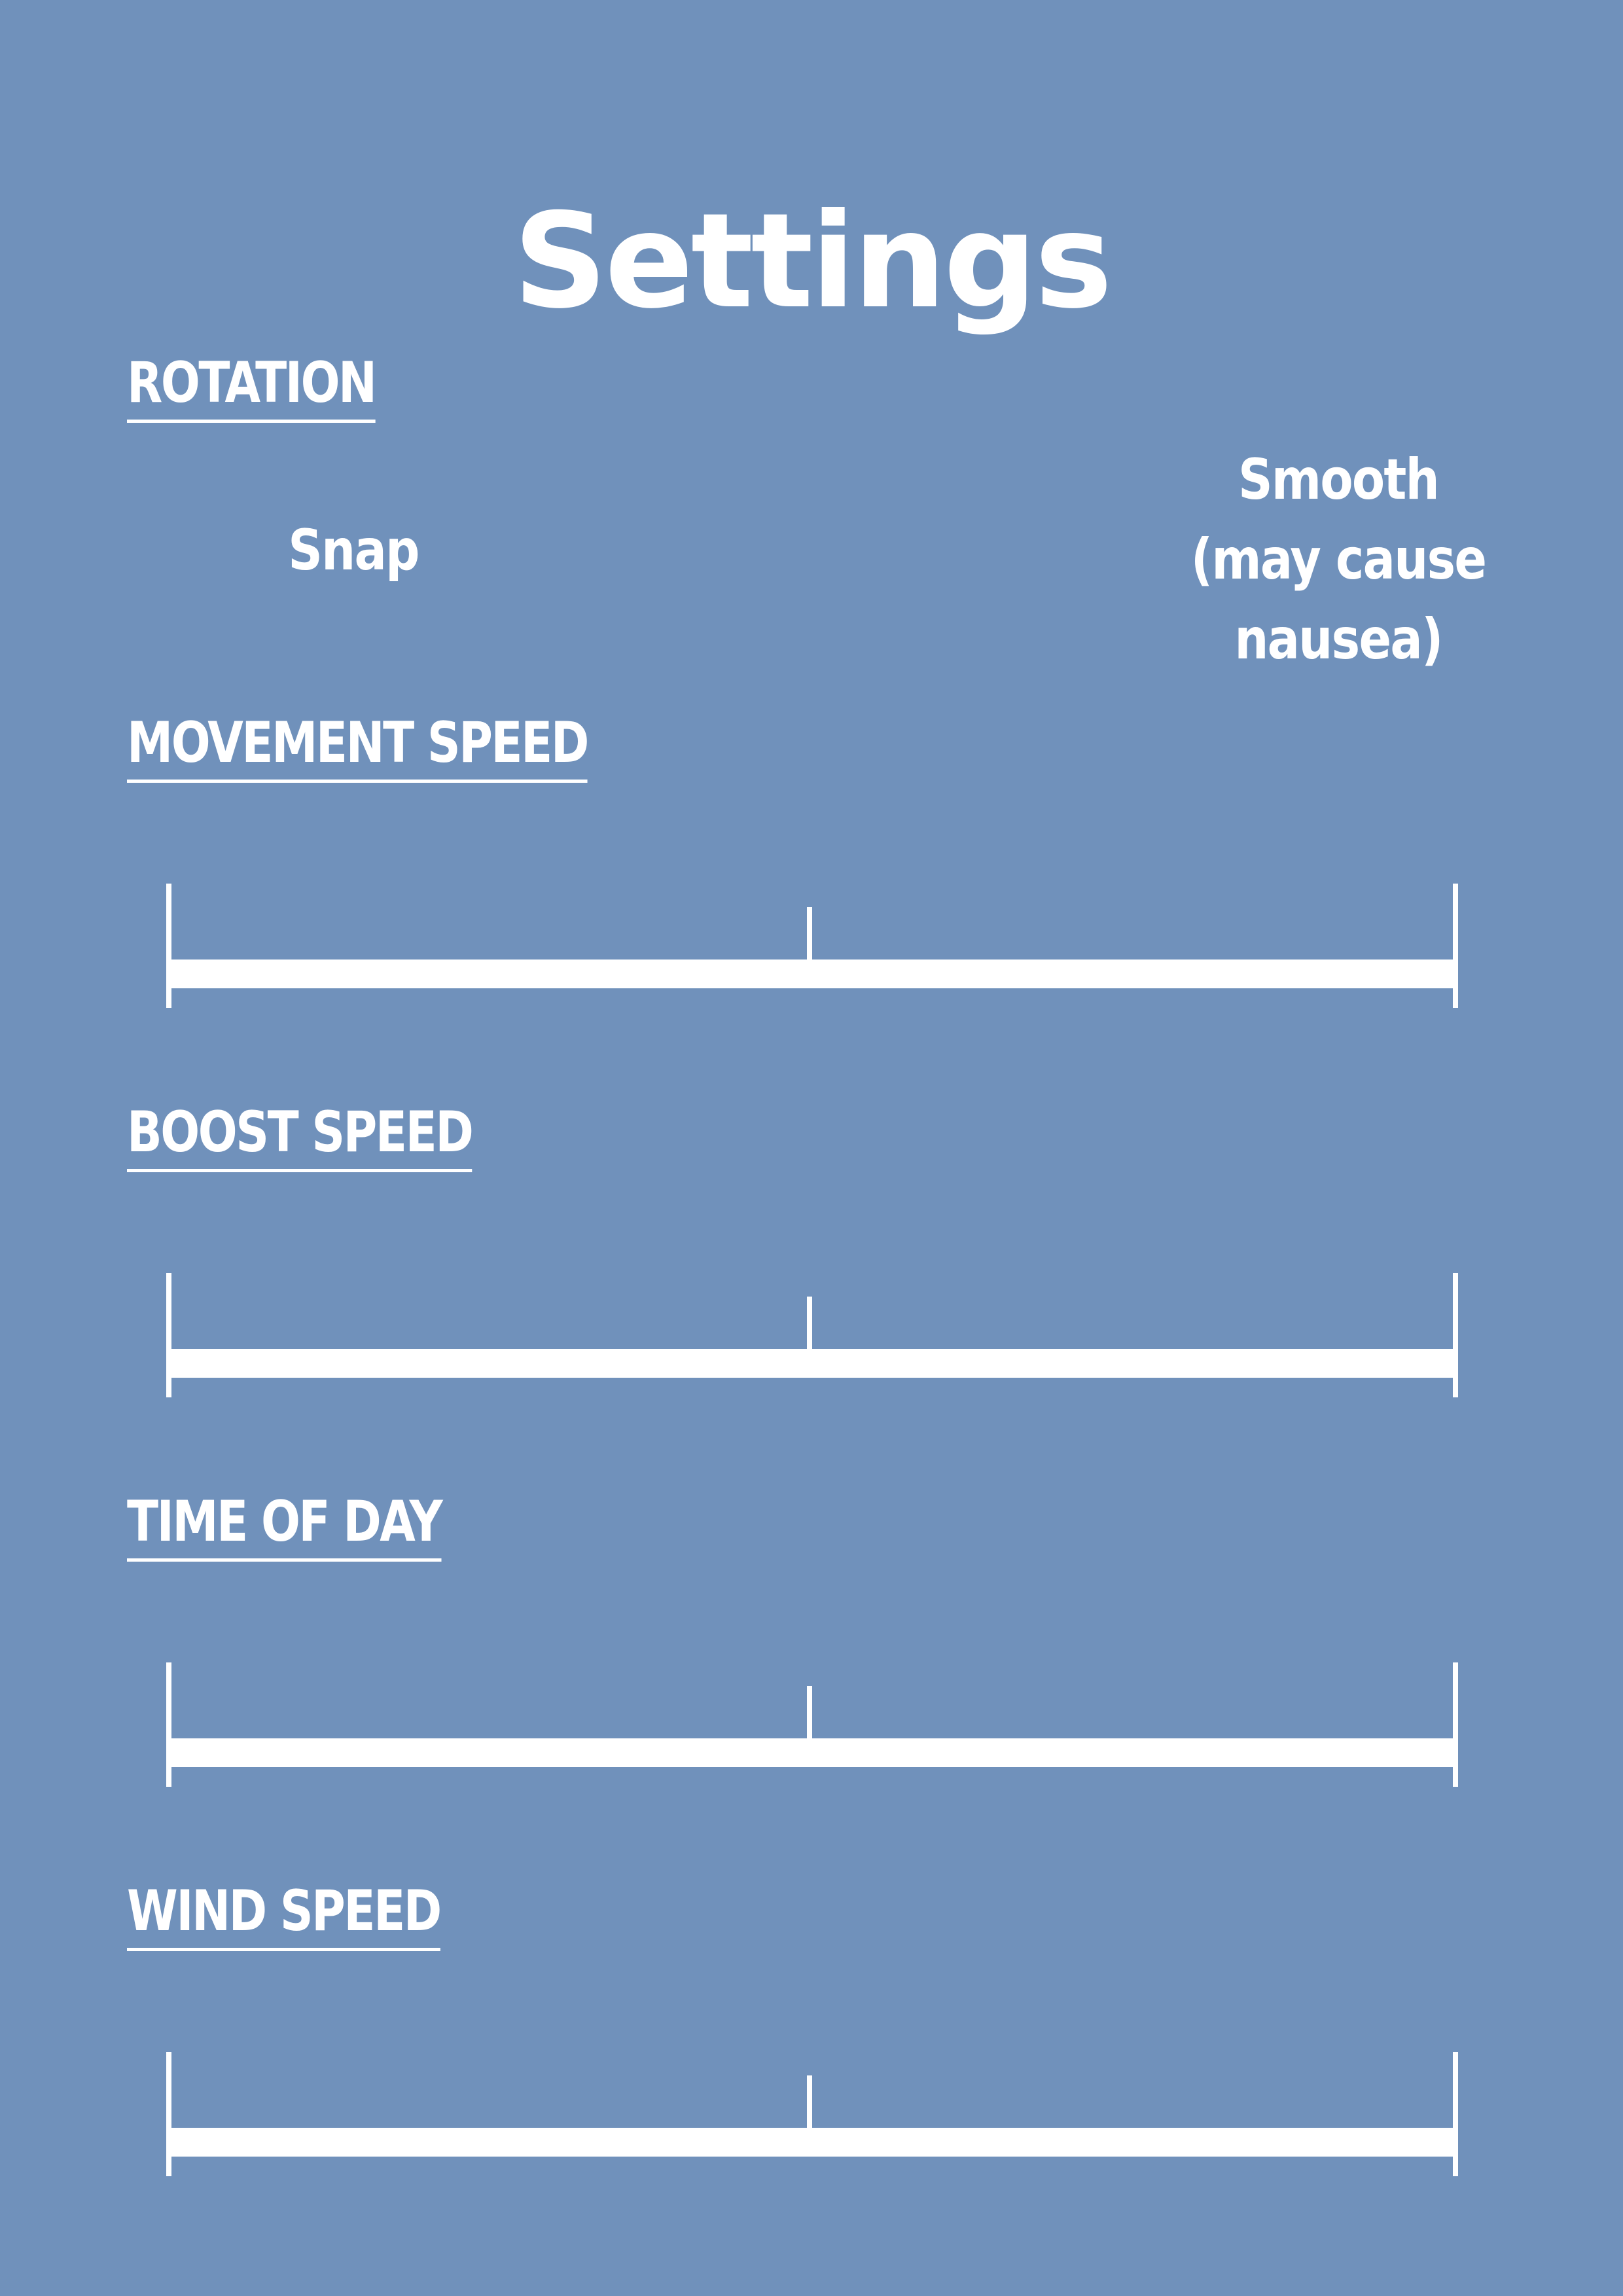 This screenshot has width=1623, height=2296. I want to click on smooth-option-line-2: (may cause, so click(1338, 559).